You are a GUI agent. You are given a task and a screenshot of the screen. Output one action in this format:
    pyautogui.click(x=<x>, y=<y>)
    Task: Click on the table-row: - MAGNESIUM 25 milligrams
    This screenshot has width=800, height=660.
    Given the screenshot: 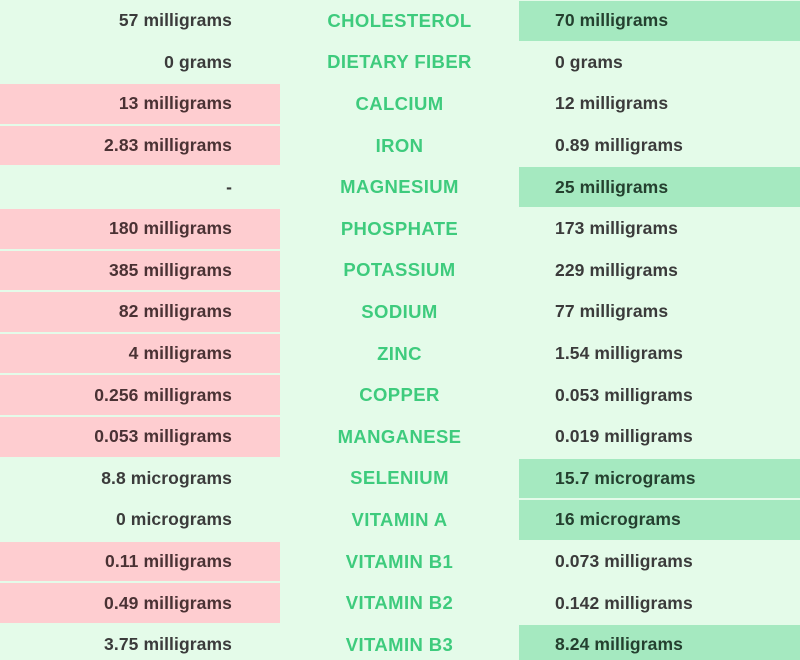 What is the action you would take?
    pyautogui.click(x=400, y=187)
    